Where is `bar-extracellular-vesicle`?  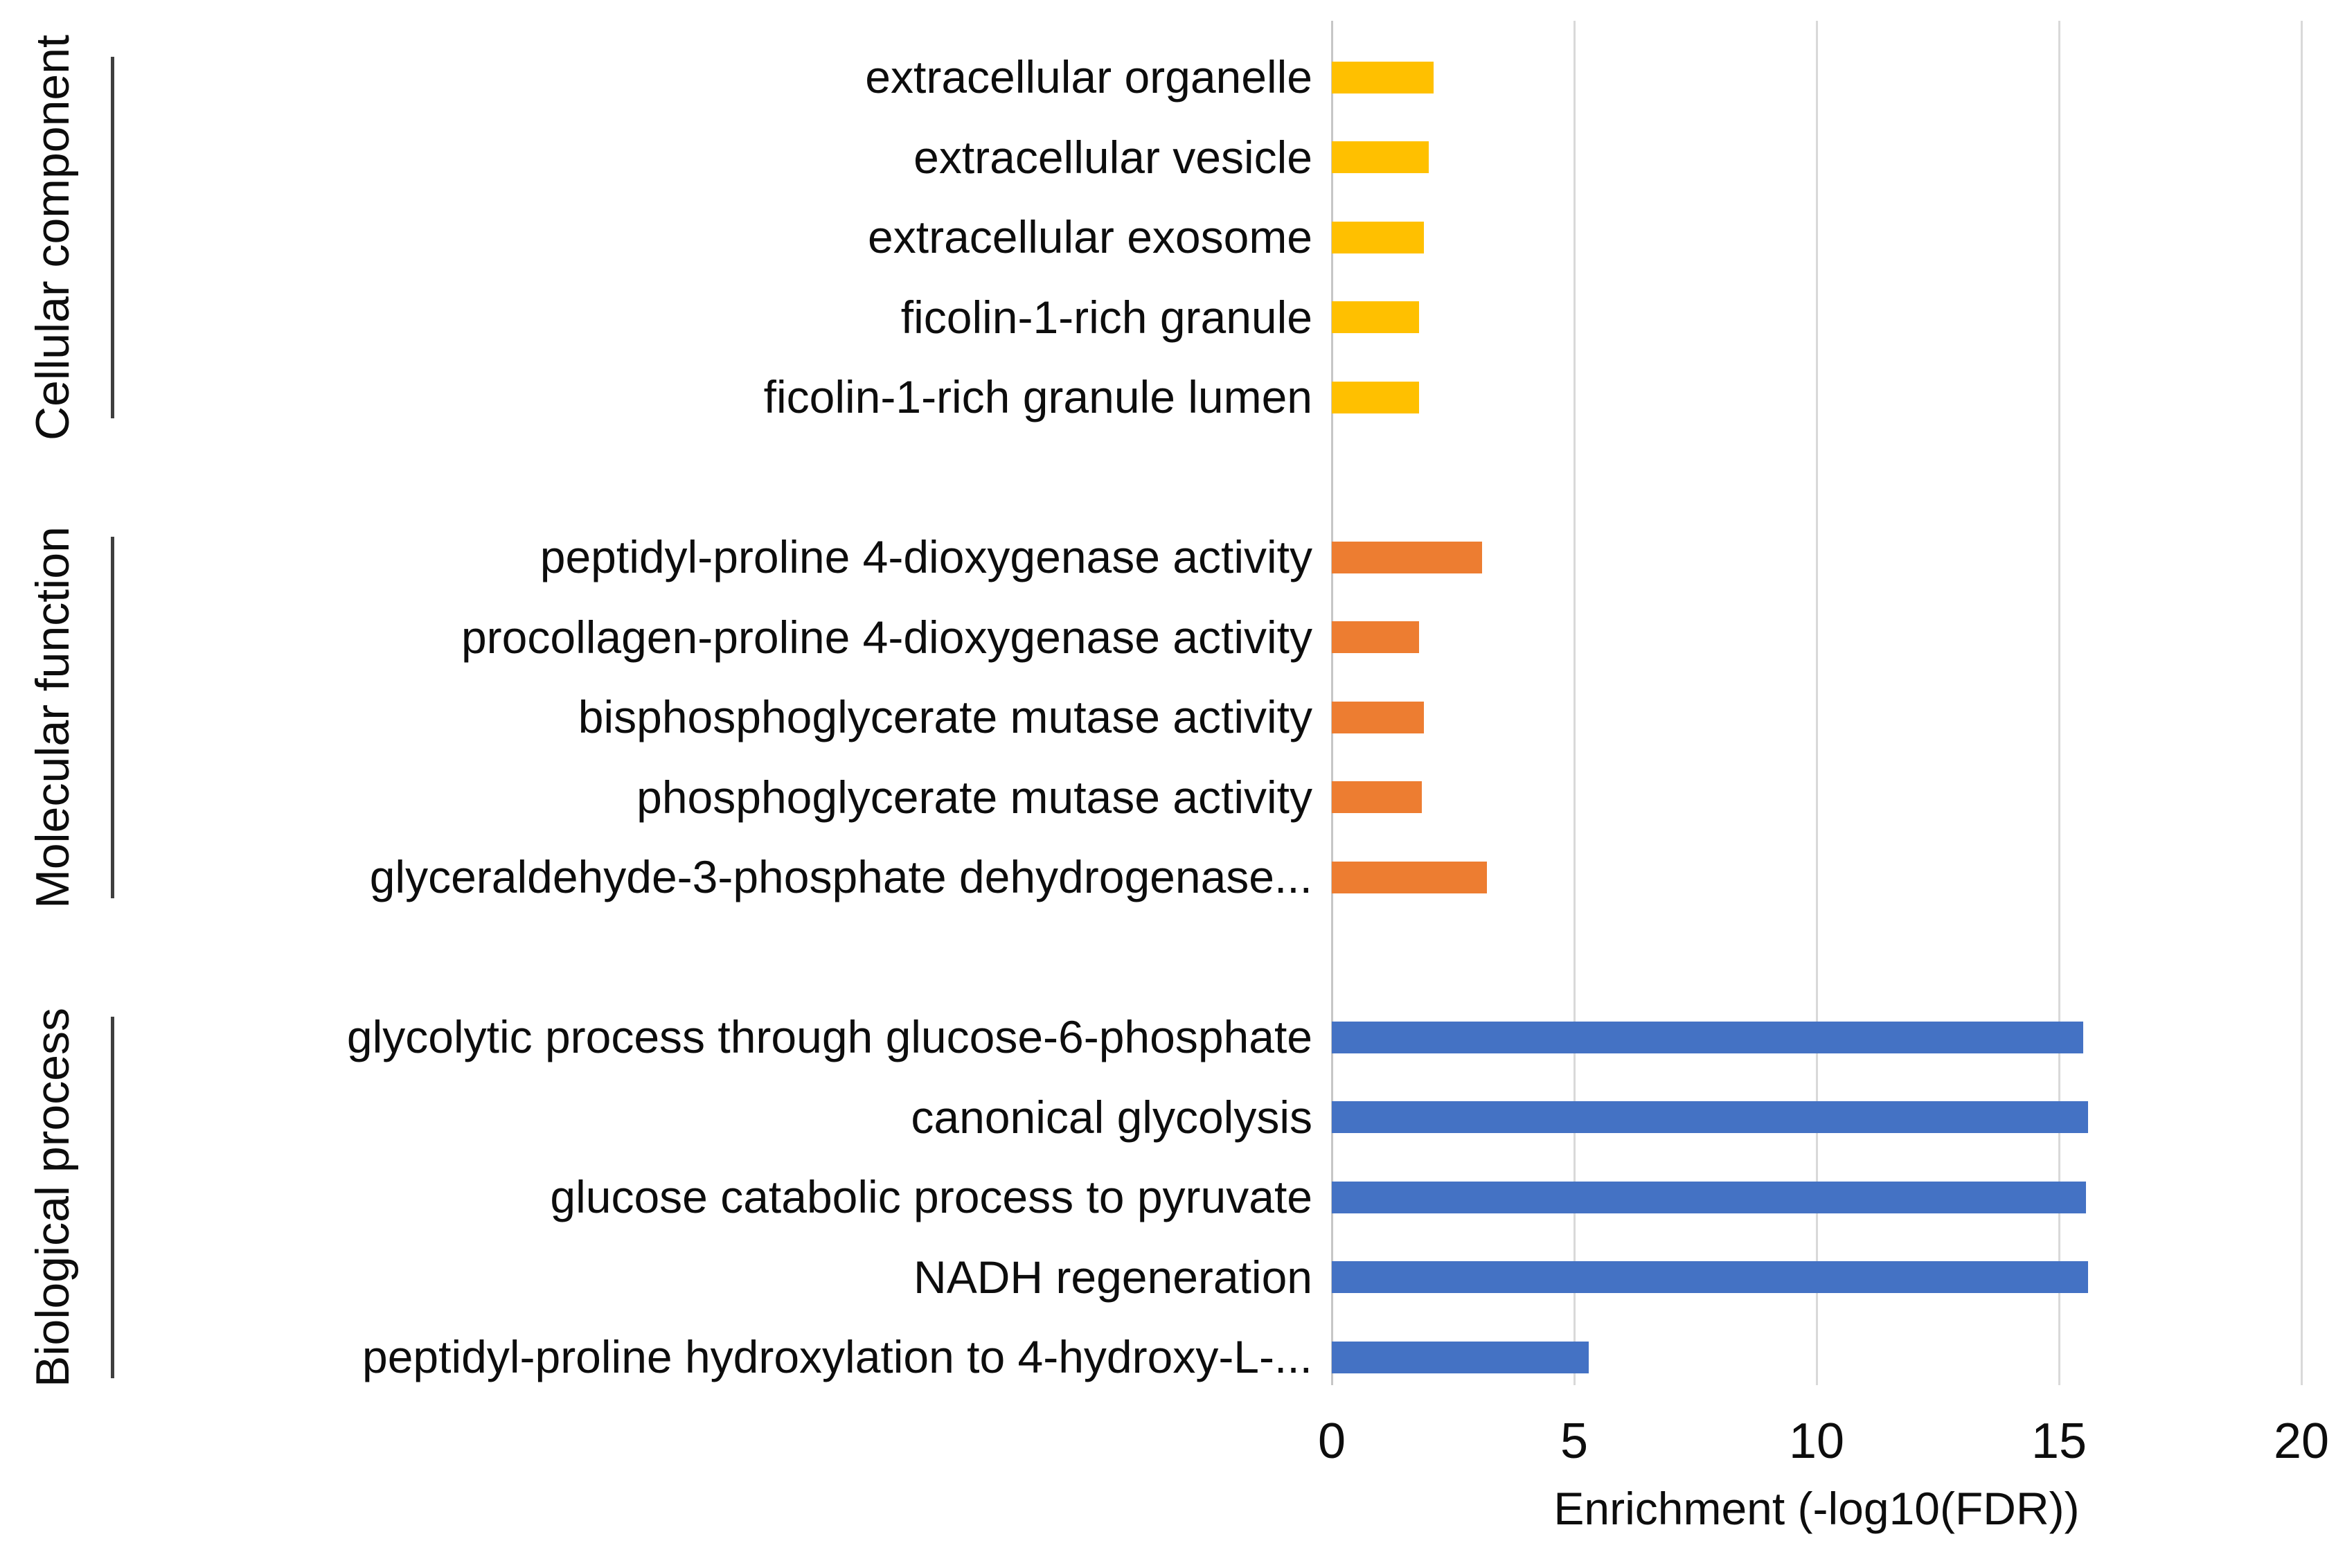
bar-extracellular-vesicle is located at coordinates (1380, 158).